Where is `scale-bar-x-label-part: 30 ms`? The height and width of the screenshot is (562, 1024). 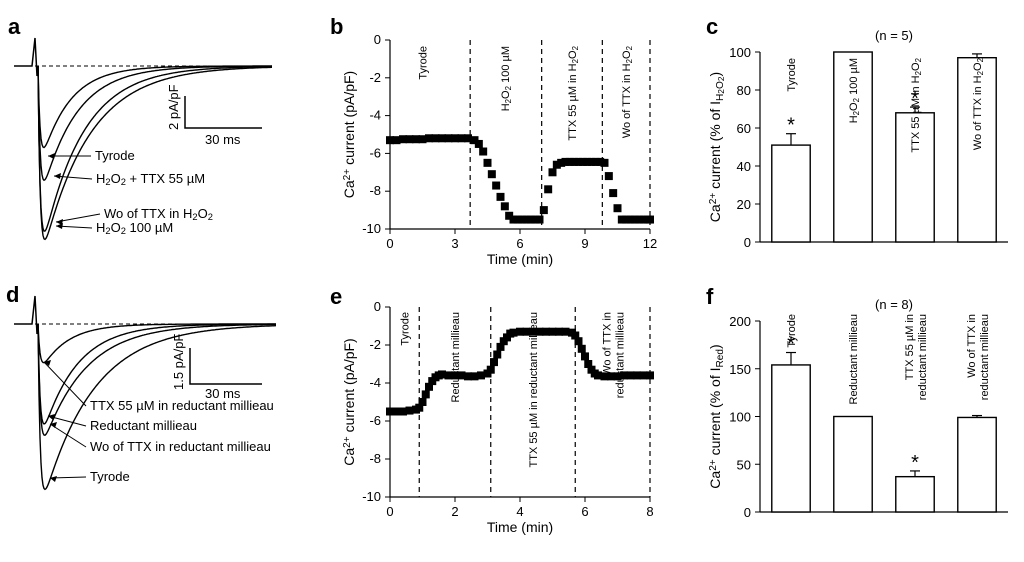 scale-bar-x-label-part: 30 ms is located at coordinates (223, 393).